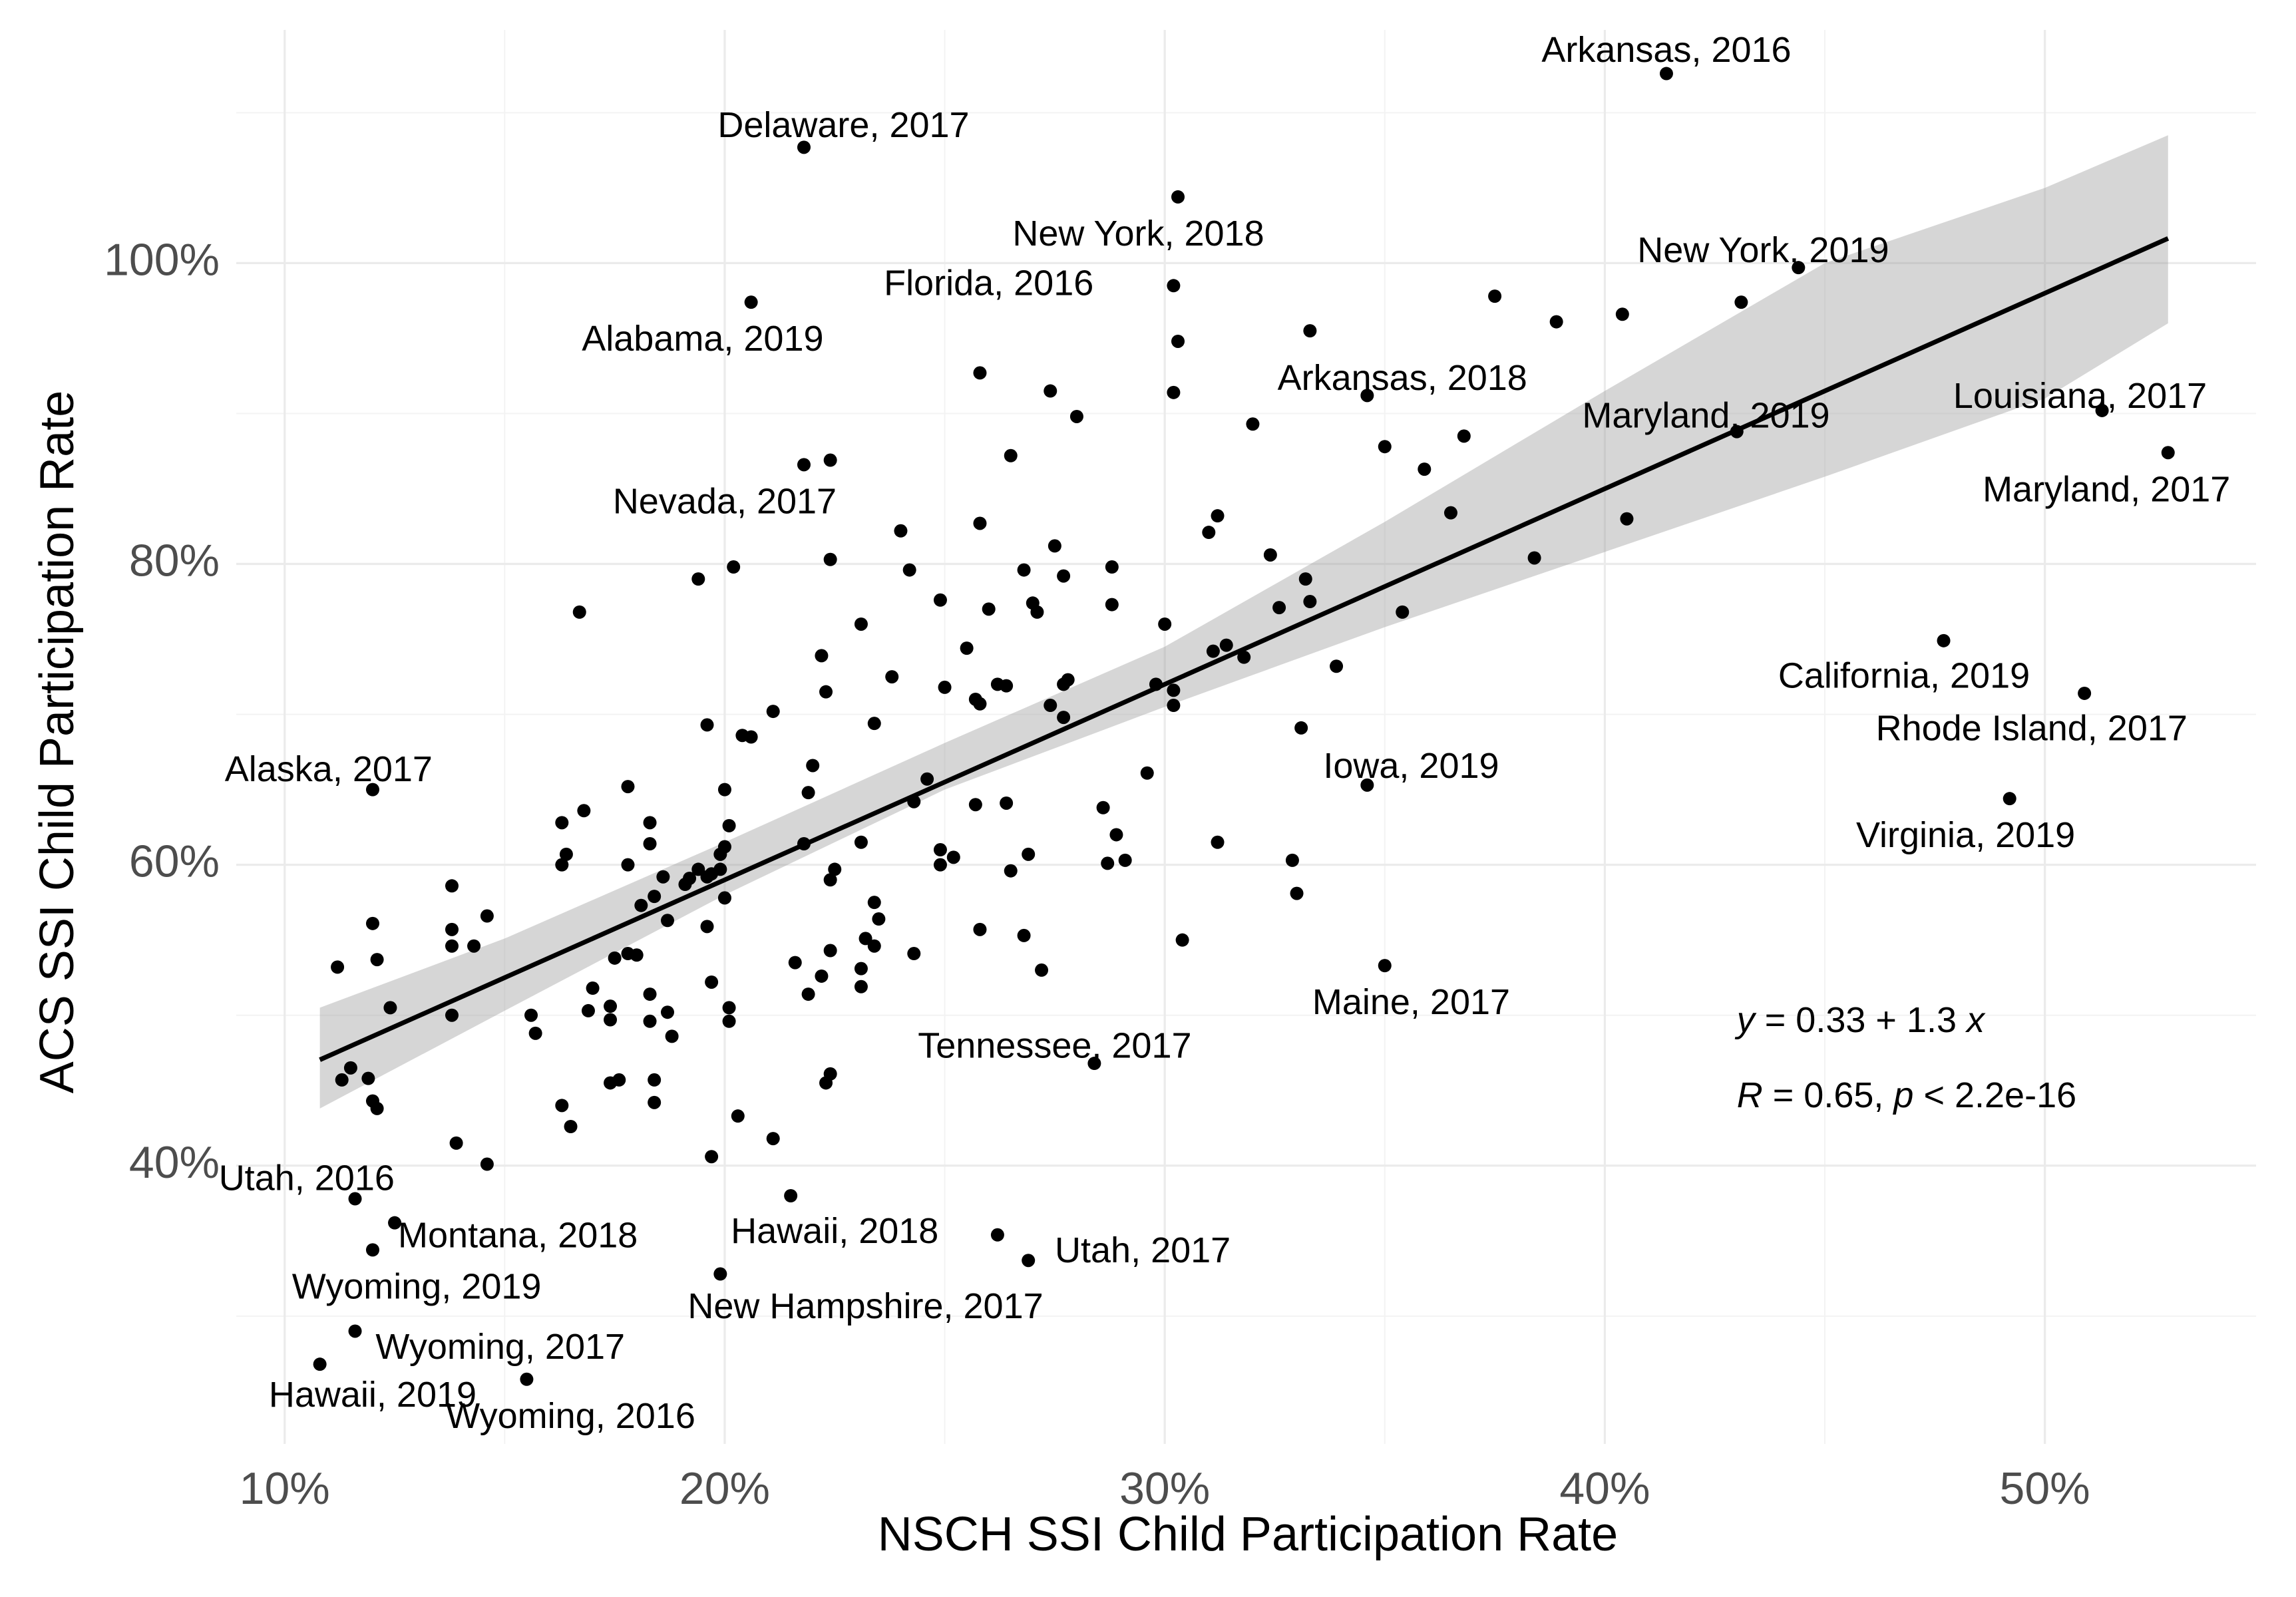  Describe the element at coordinates (518, 1236) in the screenshot. I see `point-label: Montana, 2018` at that location.